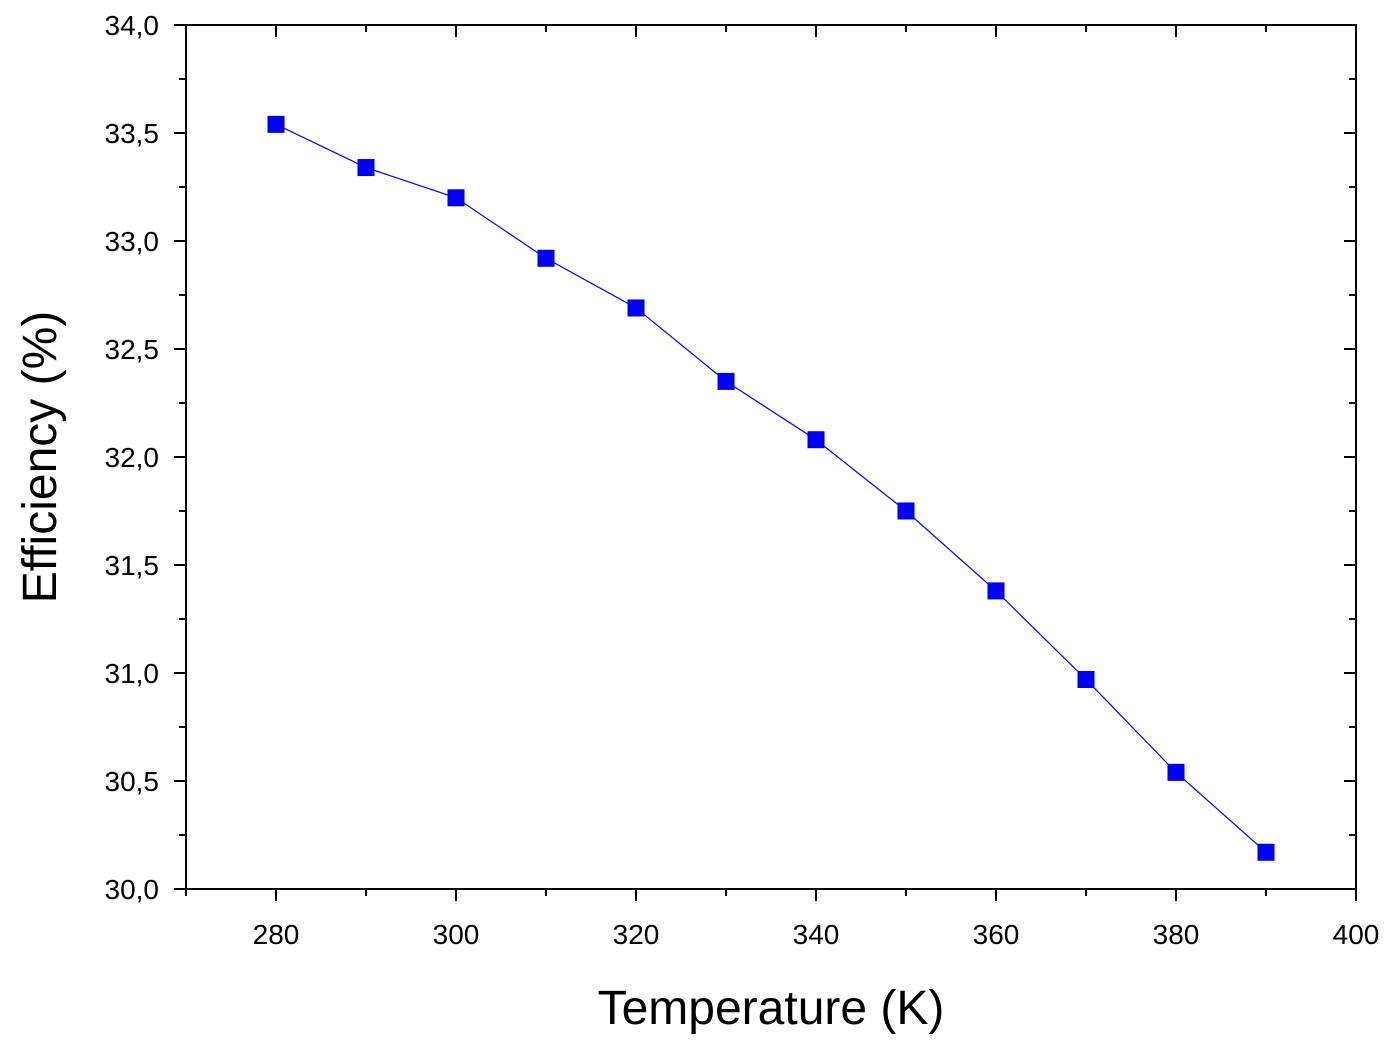 This screenshot has width=1396, height=1045. What do you see at coordinates (132, 781) in the screenshot?
I see `y-tick-label: 30,5` at bounding box center [132, 781].